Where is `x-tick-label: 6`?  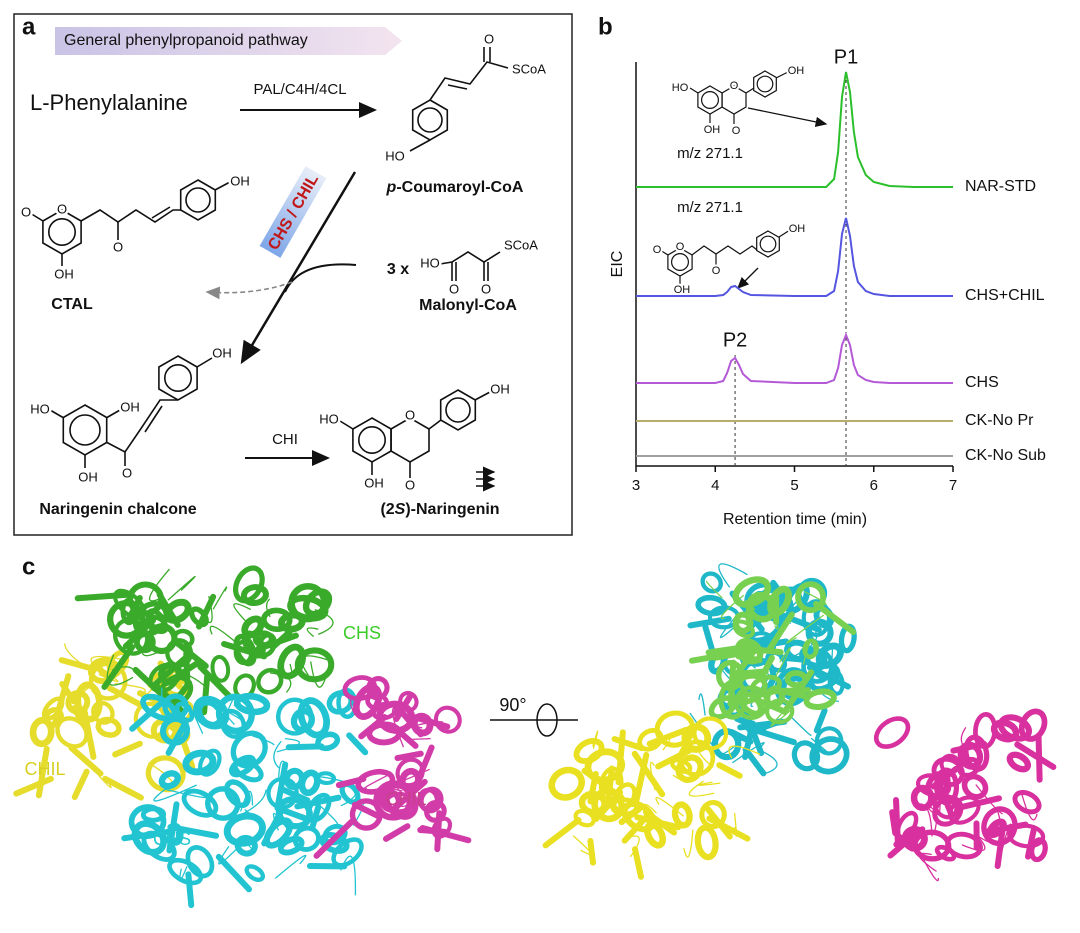 x-tick-label: 6 is located at coordinates (874, 485).